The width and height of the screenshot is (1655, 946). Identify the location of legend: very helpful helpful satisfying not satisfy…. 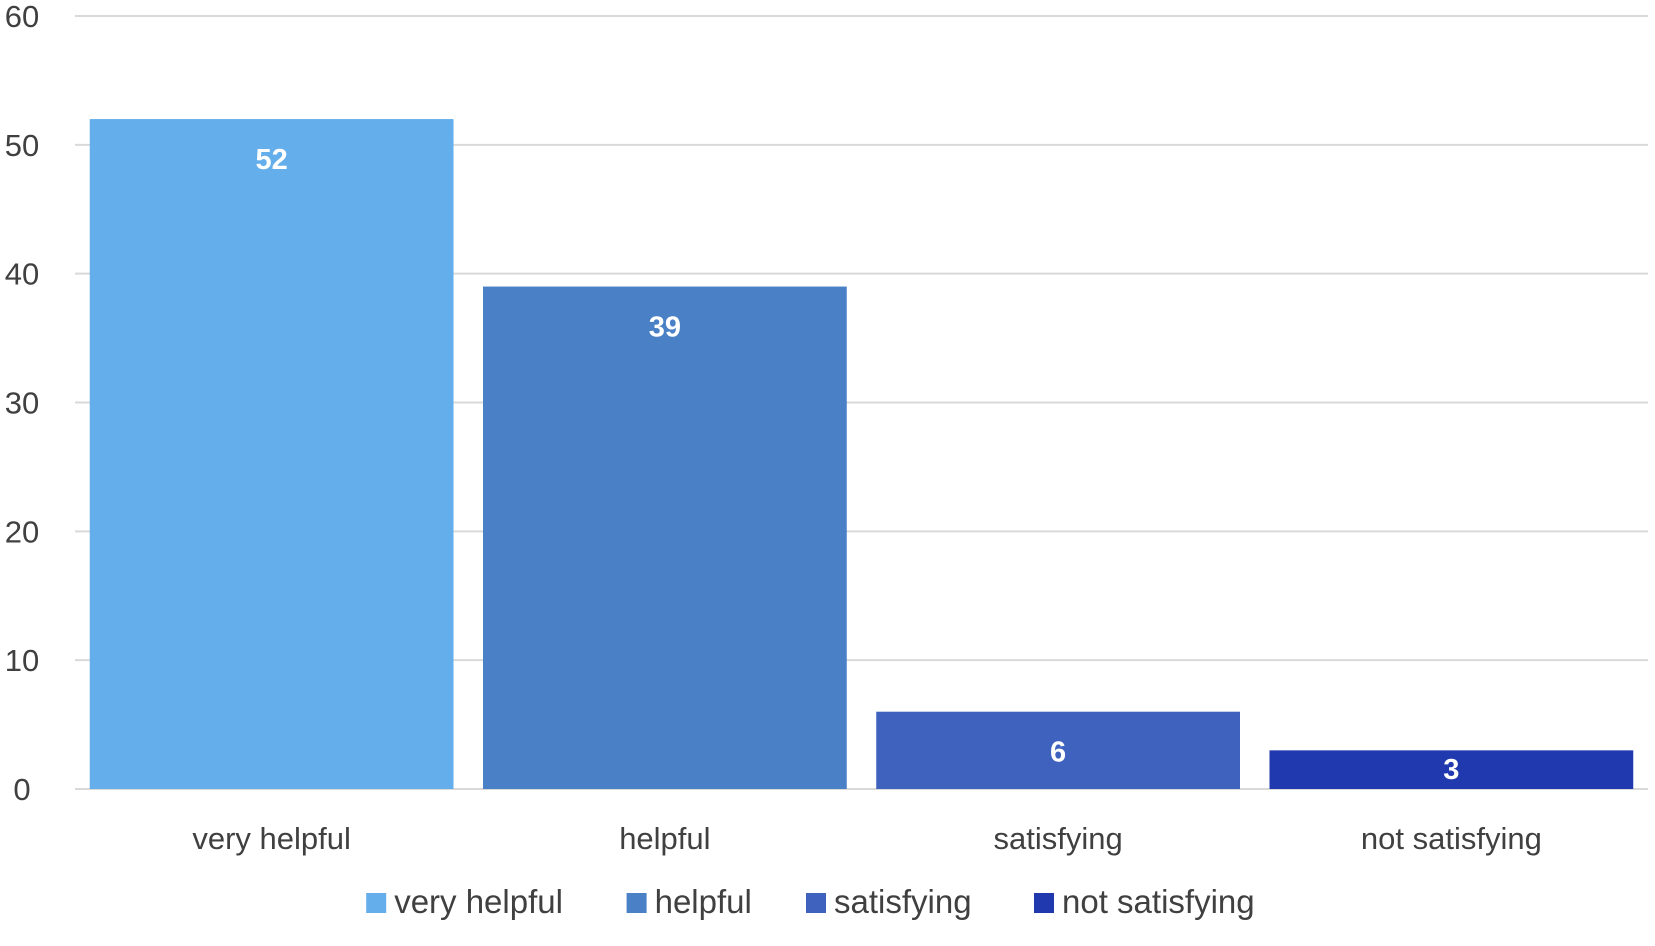
(810, 901).